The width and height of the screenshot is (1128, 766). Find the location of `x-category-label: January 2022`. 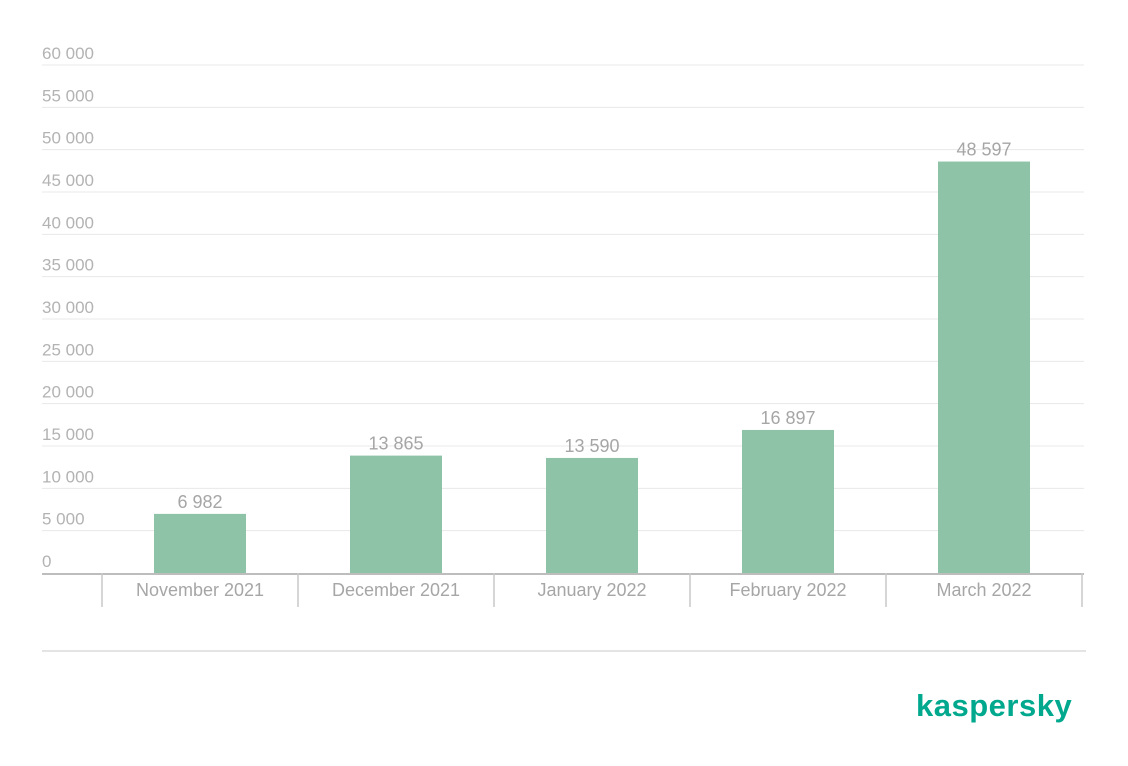

x-category-label: January 2022 is located at coordinates (591, 590).